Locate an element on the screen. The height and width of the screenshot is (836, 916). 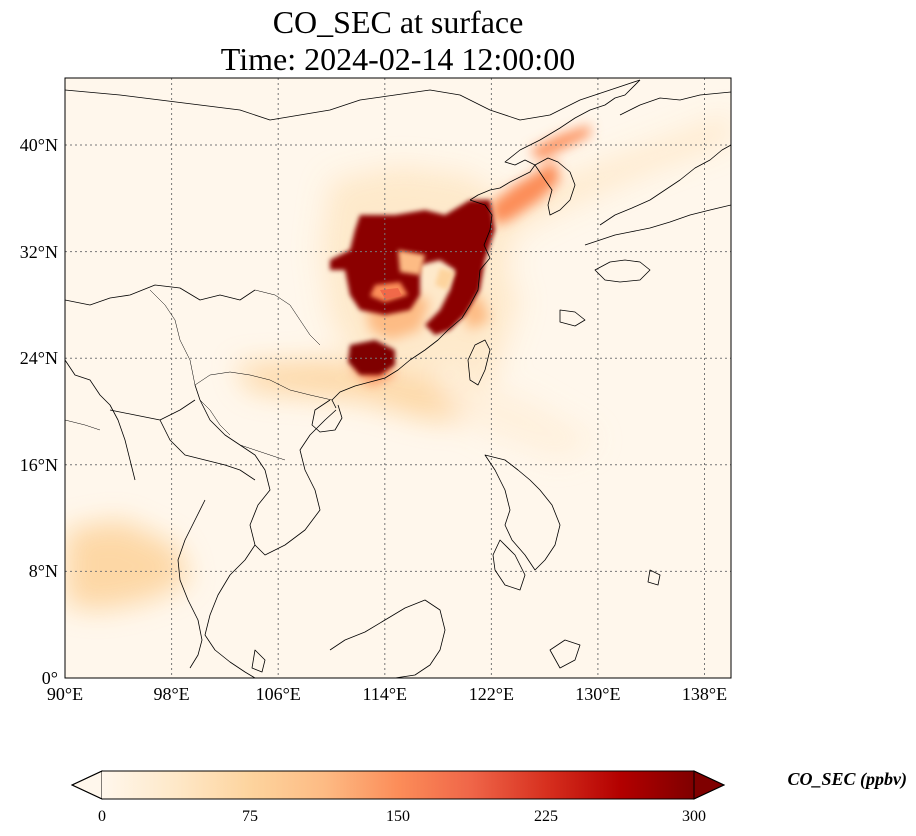
y-tick-label: 8°N is located at coordinates (43, 571).